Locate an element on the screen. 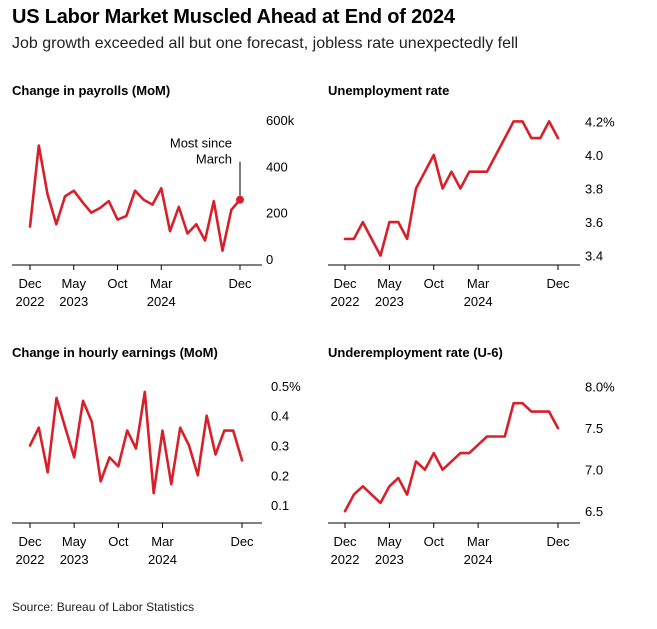  annotation-label: Most since is located at coordinates (201, 143).